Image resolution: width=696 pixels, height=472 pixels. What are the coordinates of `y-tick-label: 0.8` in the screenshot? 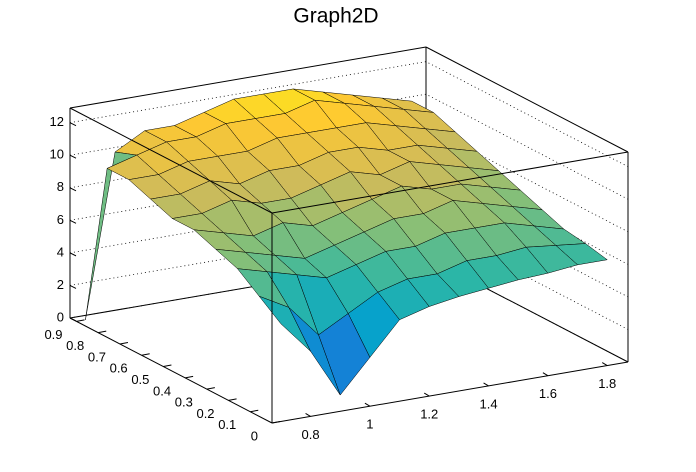 It's located at (75, 345).